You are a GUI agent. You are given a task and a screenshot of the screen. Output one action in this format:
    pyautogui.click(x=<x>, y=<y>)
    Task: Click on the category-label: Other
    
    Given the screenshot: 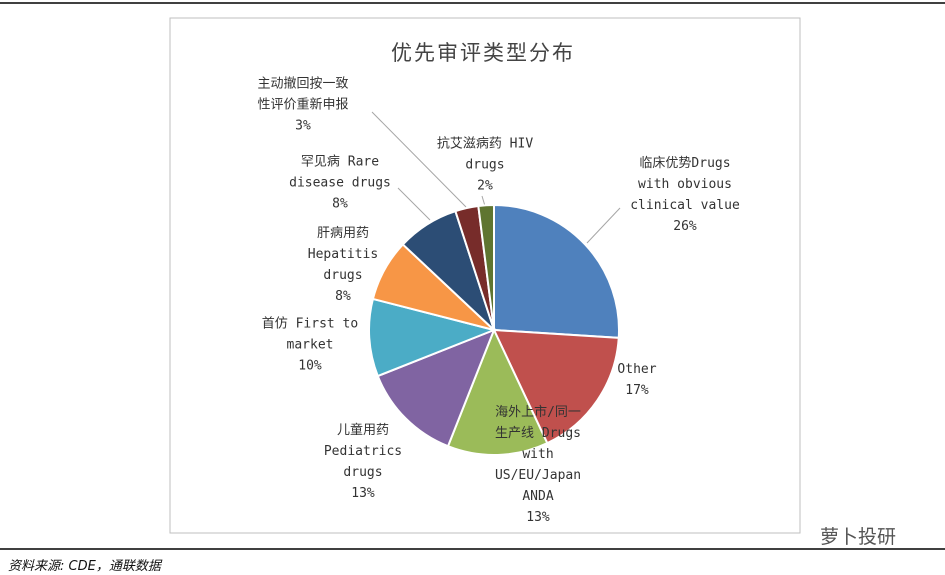 What is the action you would take?
    pyautogui.click(x=637, y=369)
    